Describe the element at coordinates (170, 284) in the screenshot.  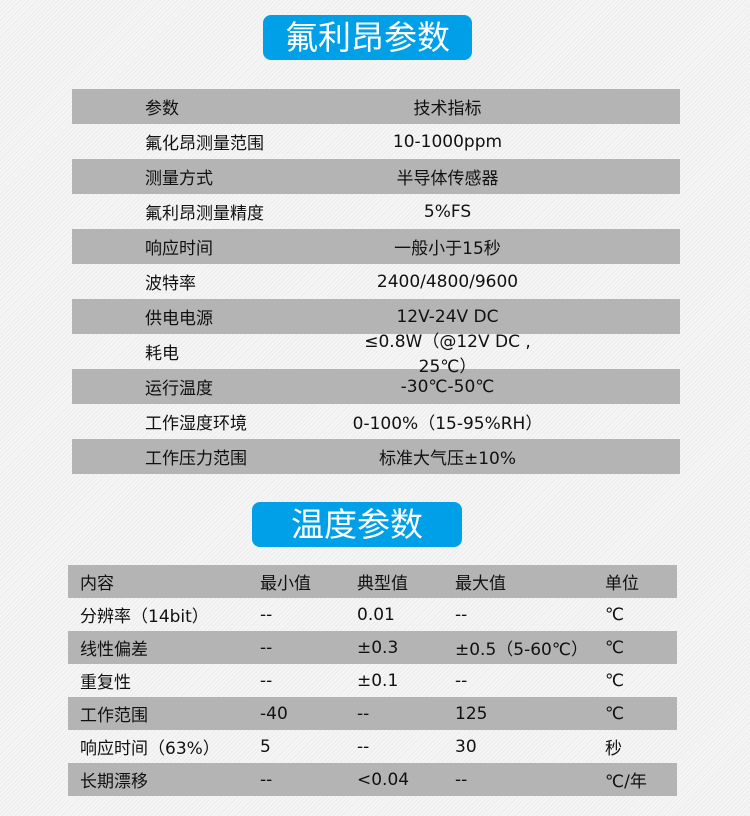
I see `param-name: 波特率` at that location.